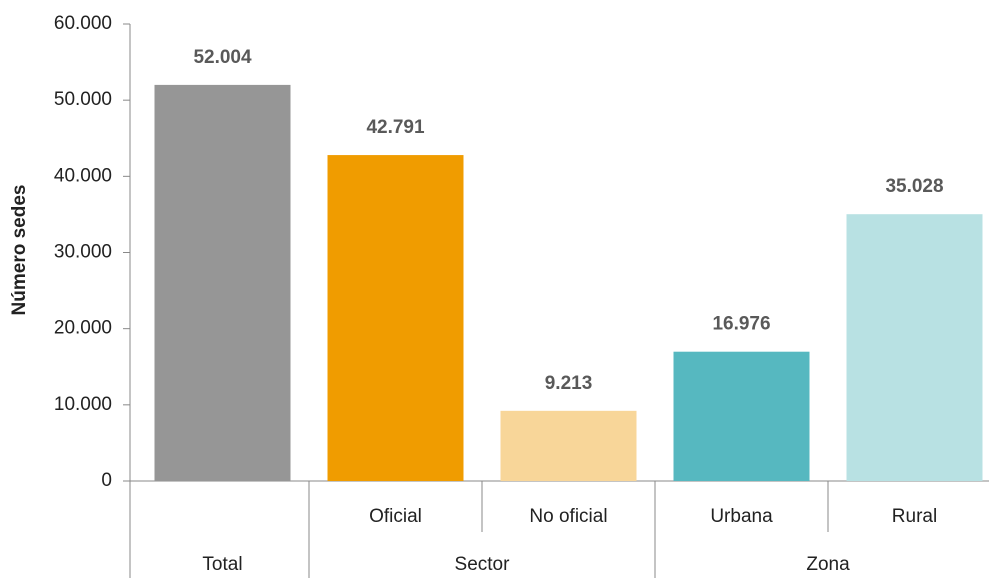  I want to click on y-tick-label: 30.000, so click(83, 252).